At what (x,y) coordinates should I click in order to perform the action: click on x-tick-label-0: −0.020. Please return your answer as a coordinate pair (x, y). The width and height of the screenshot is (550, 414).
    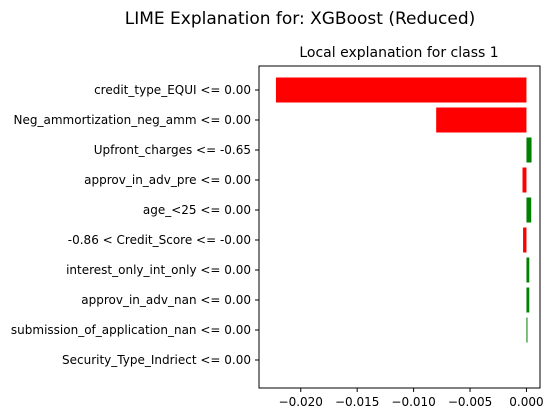
    Looking at the image, I should click on (301, 402).